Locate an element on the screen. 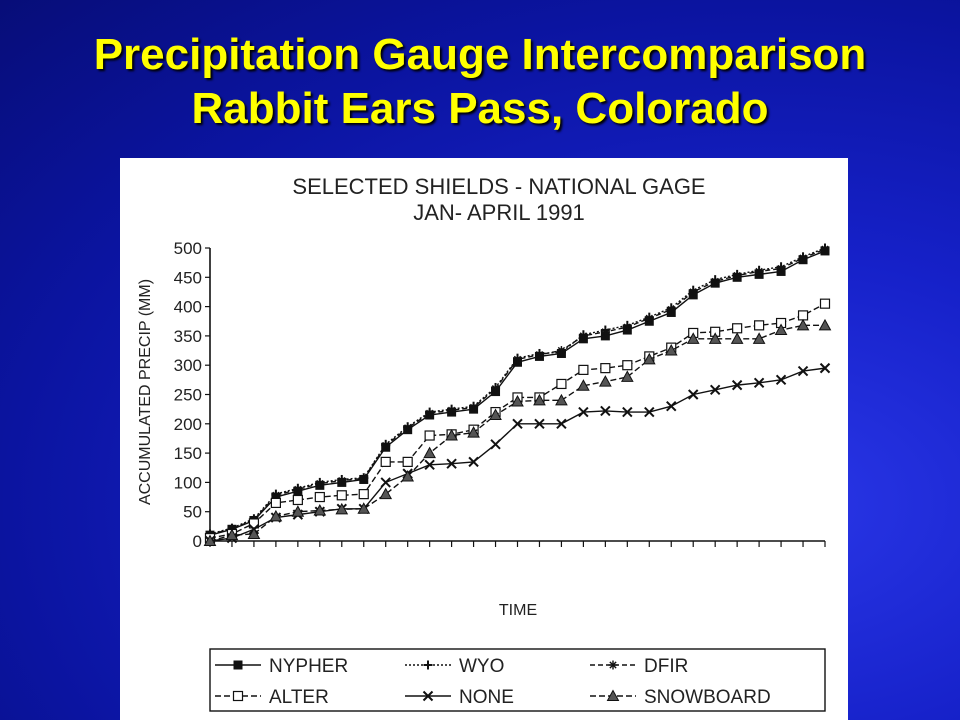 The height and width of the screenshot is (720, 960). legend-marker-alter is located at coordinates (238, 696).